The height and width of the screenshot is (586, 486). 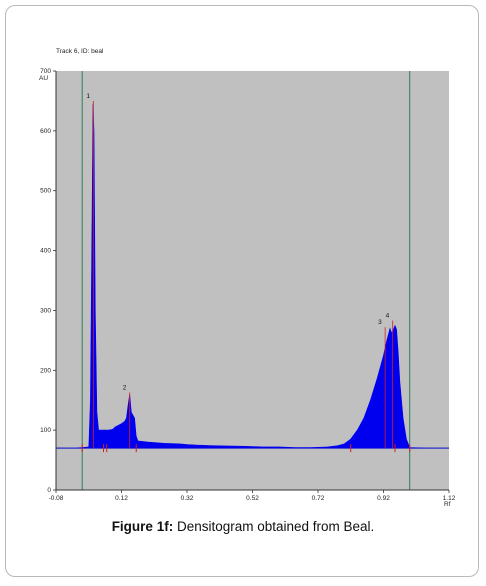 What do you see at coordinates (43, 78) in the screenshot?
I see `y-axis-label: AU` at bounding box center [43, 78].